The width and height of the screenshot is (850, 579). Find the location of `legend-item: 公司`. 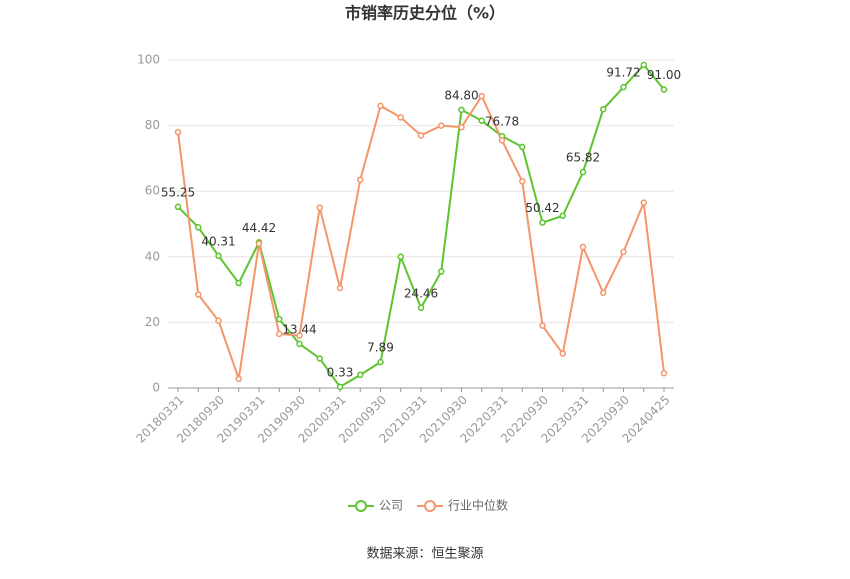

legend-item: 公司 is located at coordinates (375, 506).